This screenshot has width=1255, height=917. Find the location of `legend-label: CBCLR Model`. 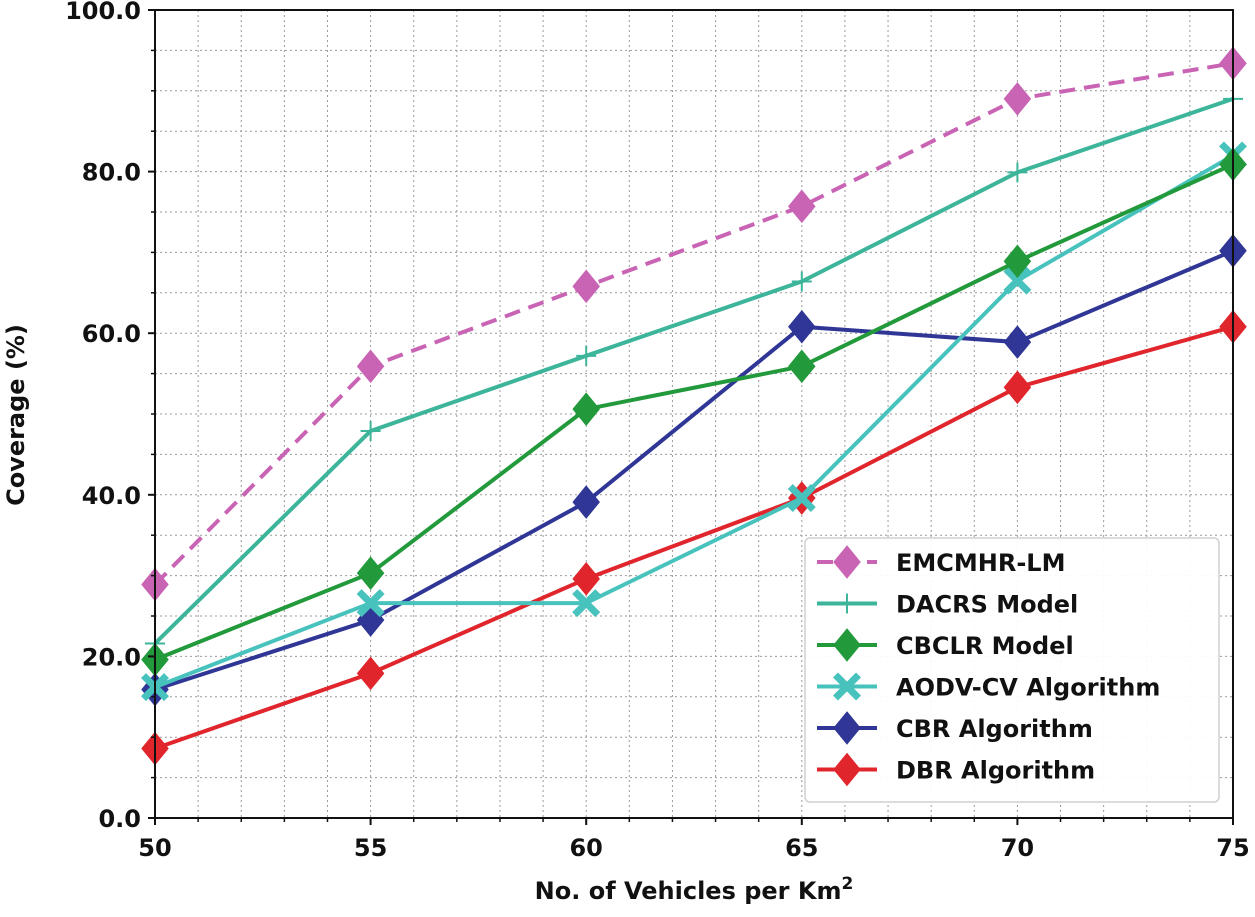

legend-label: CBCLR Model is located at coordinates (985, 646).